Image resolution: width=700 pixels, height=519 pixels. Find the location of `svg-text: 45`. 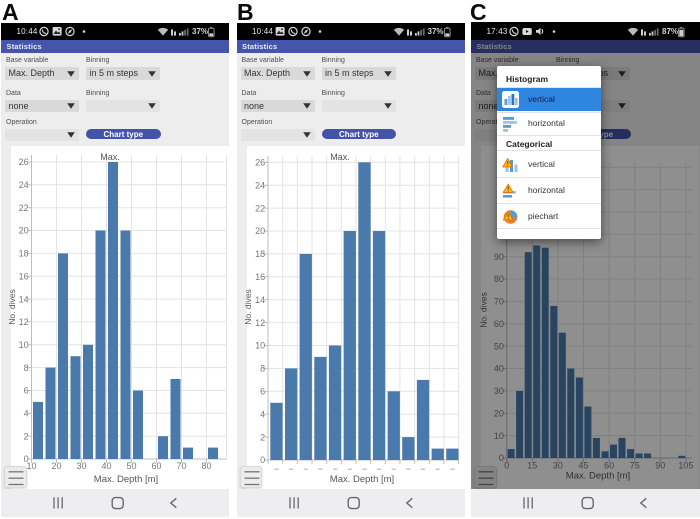

svg-text: 45 is located at coordinates (583, 466).